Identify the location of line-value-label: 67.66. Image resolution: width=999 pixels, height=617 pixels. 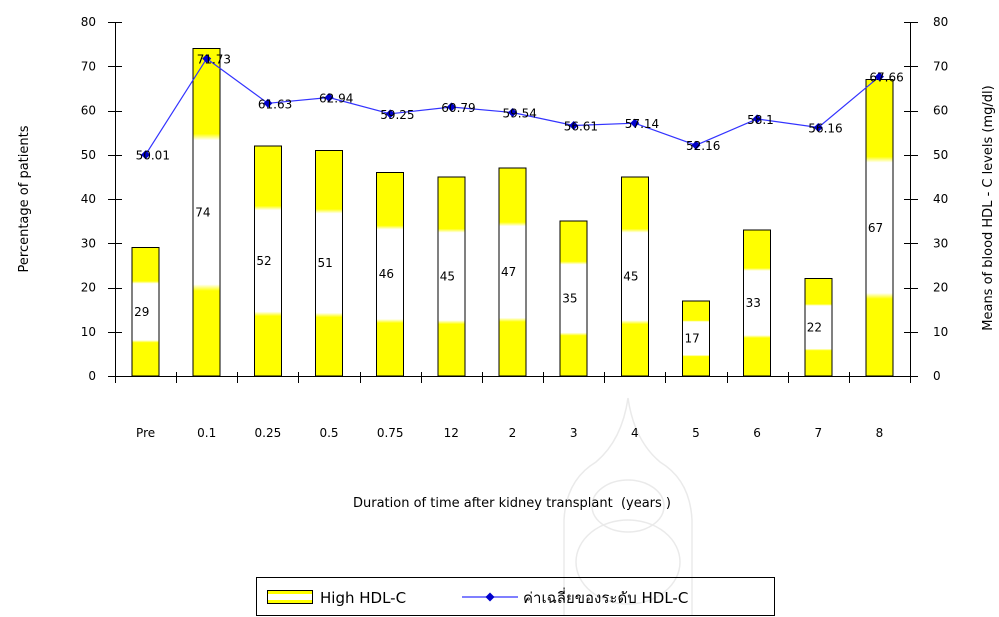
(886, 78).